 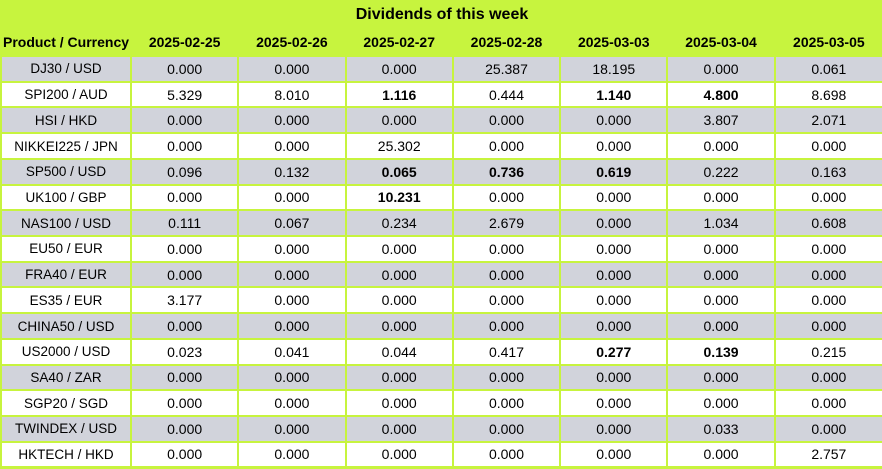 What do you see at coordinates (506, 351) in the screenshot?
I see `dividend-value-cell: 0.417` at bounding box center [506, 351].